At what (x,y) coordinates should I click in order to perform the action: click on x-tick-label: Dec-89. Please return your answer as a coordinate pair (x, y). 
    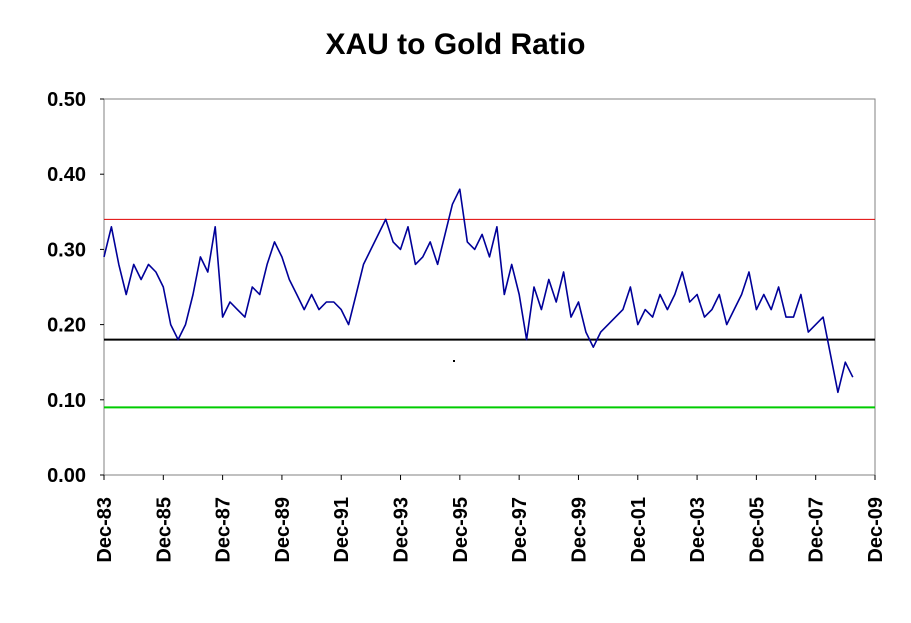
    Looking at the image, I should click on (283, 530).